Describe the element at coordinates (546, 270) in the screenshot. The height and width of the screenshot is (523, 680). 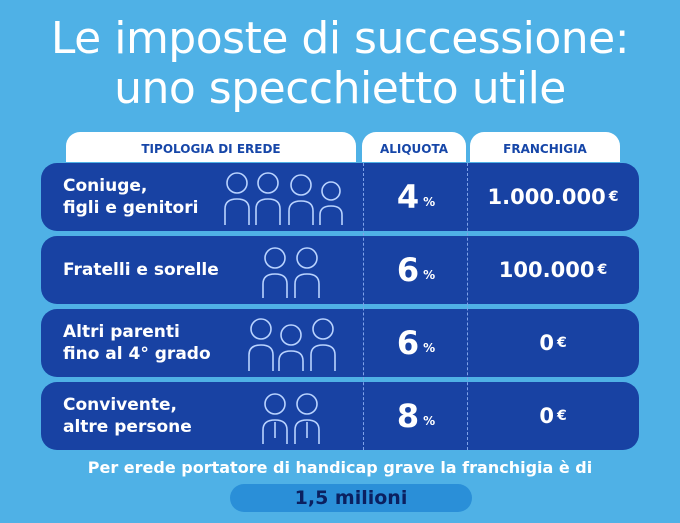
I see `franchise-value: 100.000` at that location.